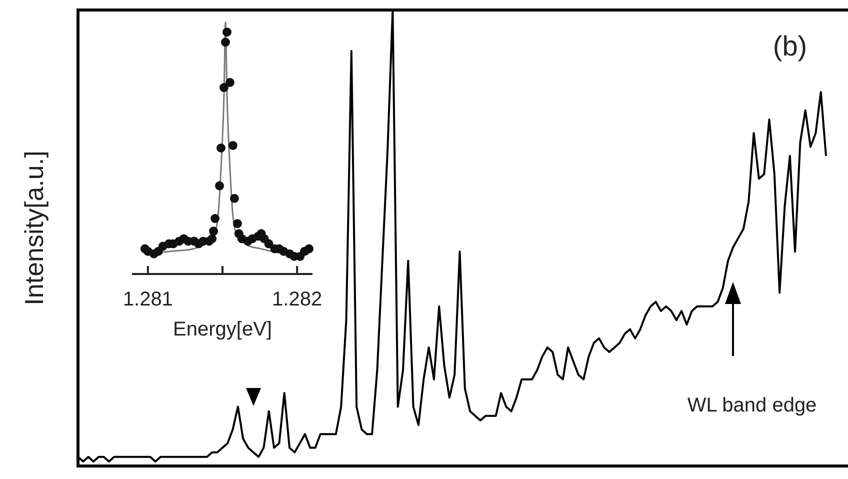 Image resolution: width=848 pixels, height=479 pixels. Describe the element at coordinates (222, 329) in the screenshot. I see `x-axis-title: Energy[eV]` at that location.